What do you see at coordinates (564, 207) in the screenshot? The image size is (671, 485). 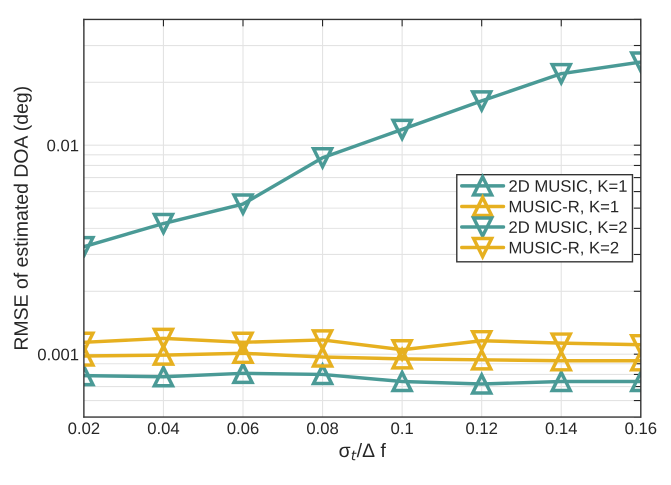 I see `legend-label: MUSIC-R, K=1` at bounding box center [564, 207].